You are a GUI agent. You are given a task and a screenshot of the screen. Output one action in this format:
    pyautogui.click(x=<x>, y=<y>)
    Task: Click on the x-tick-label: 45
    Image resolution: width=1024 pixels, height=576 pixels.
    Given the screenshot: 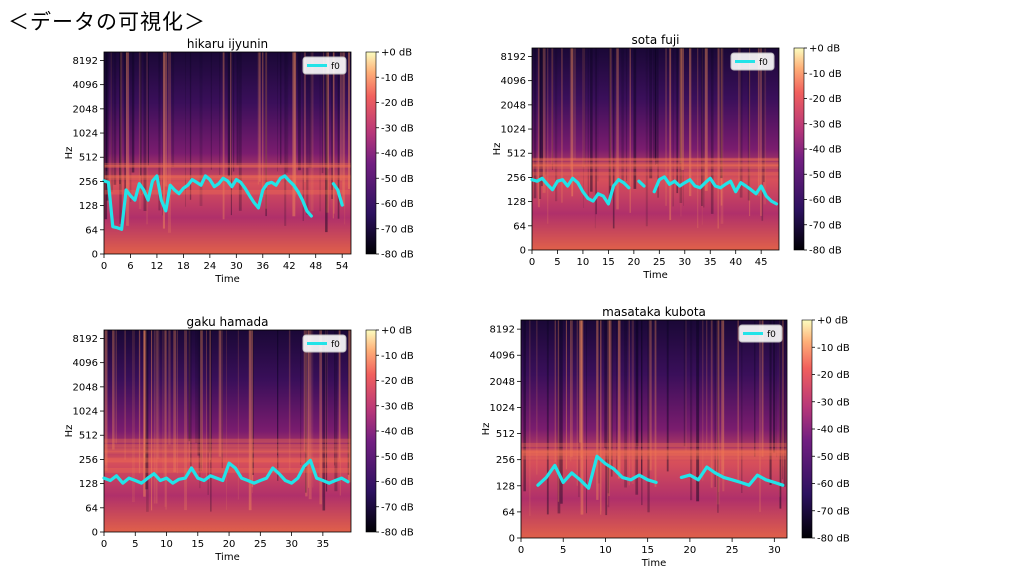 What is the action you would take?
    pyautogui.click(x=761, y=262)
    